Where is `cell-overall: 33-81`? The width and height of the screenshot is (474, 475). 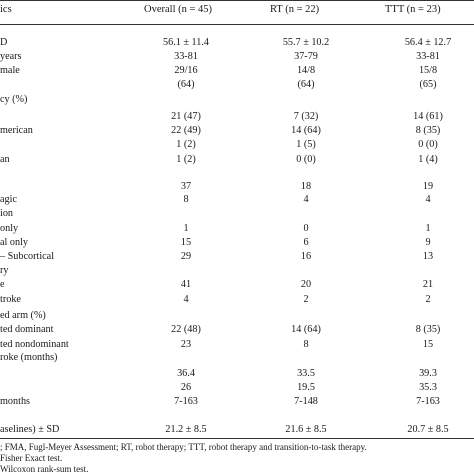 cell-overall: 33-81 is located at coordinates (186, 56).